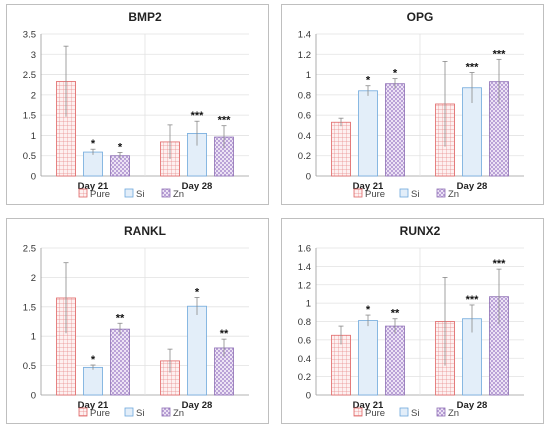 This screenshot has height=436, width=550. What do you see at coordinates (304, 249) in the screenshot?
I see `y-tick-label: 1.6` at bounding box center [304, 249].